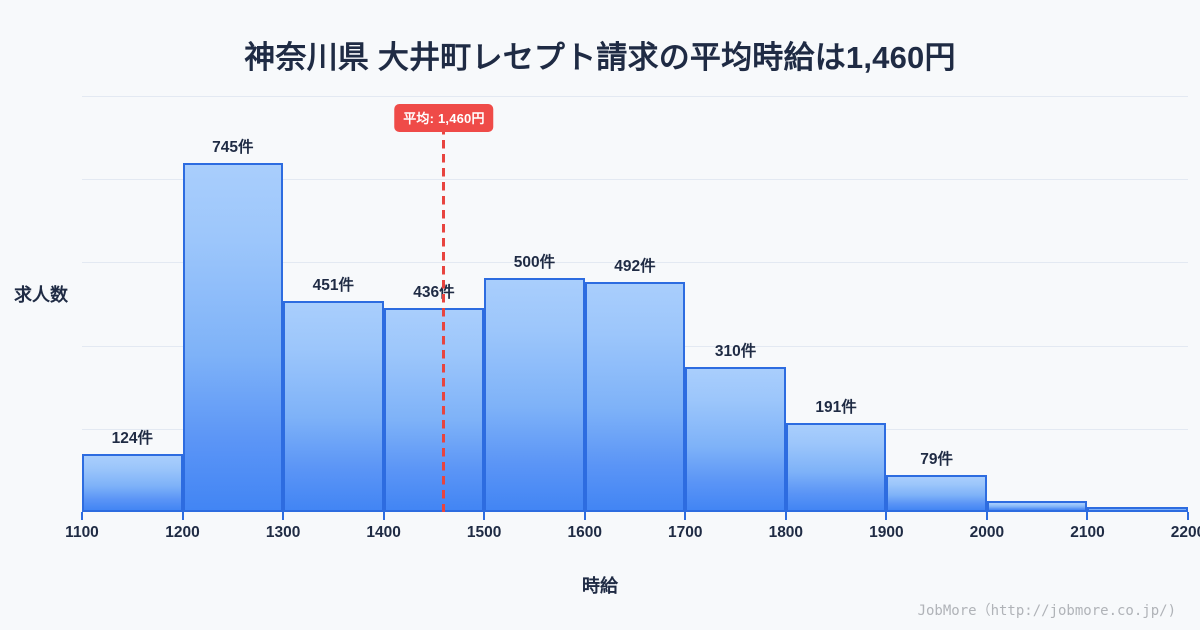 The image size is (1200, 630). Describe the element at coordinates (836, 407) in the screenshot. I see `bar-value-label: 191件` at that location.